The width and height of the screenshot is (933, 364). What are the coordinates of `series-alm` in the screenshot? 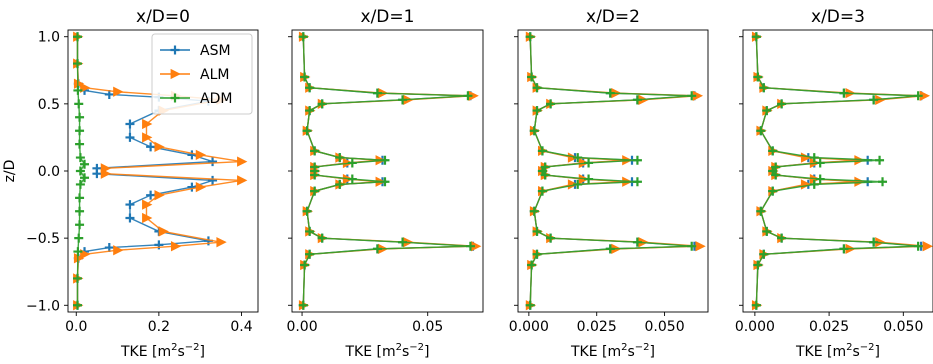 It's located at (615, 171).